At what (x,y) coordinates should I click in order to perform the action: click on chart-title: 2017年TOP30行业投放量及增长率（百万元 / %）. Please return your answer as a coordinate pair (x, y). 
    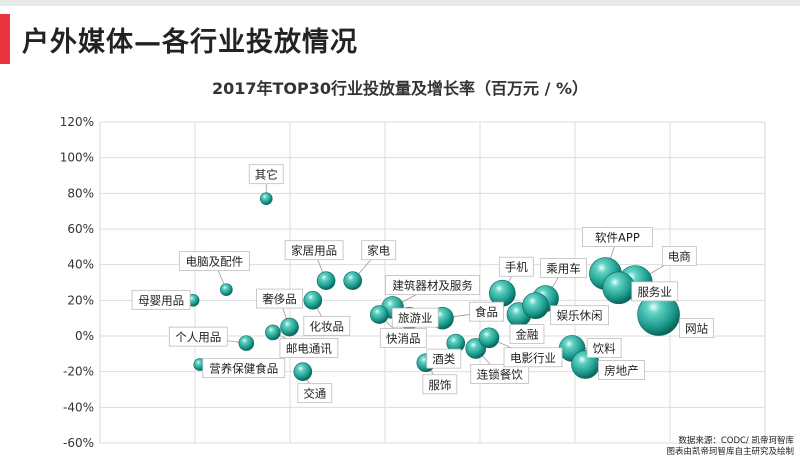
    Looking at the image, I should click on (400, 88).